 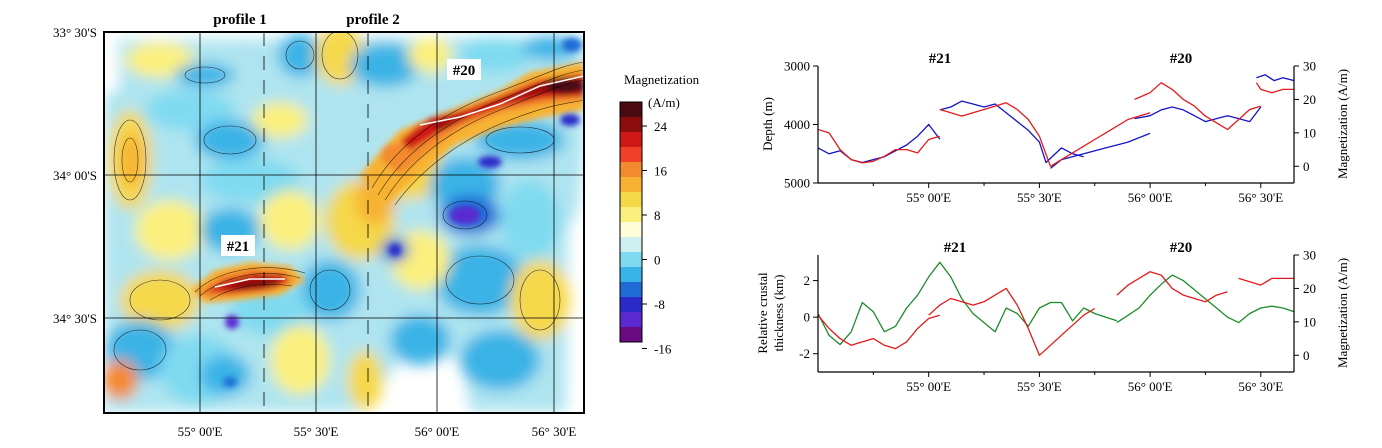 What do you see at coordinates (797, 183) in the screenshot?
I see `chart1-y-left-tick-label: 5000` at bounding box center [797, 183].